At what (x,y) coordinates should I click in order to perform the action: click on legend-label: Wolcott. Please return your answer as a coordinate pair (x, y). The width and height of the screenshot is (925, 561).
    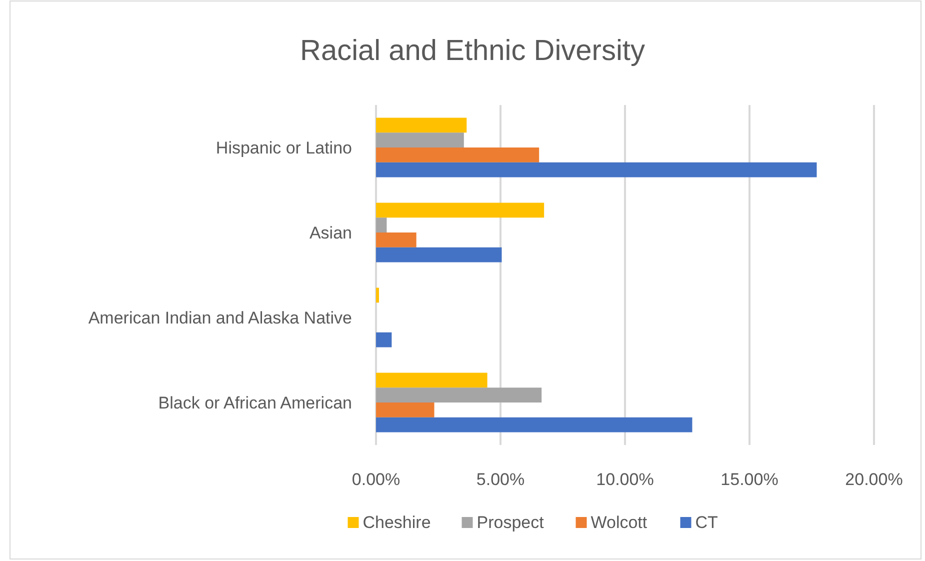
    Looking at the image, I should click on (619, 522).